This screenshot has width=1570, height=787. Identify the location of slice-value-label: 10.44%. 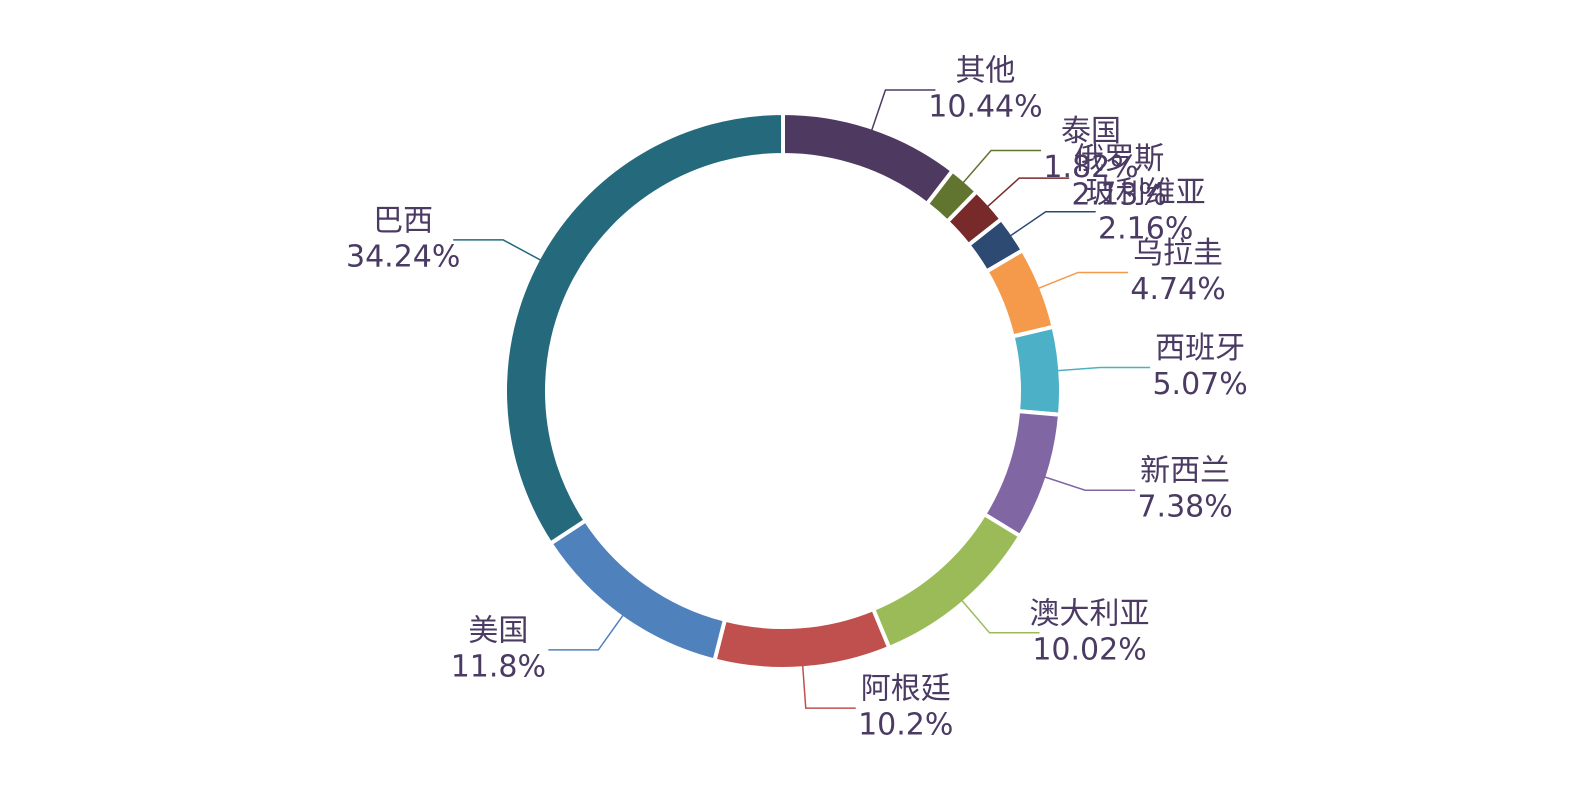
(985, 106).